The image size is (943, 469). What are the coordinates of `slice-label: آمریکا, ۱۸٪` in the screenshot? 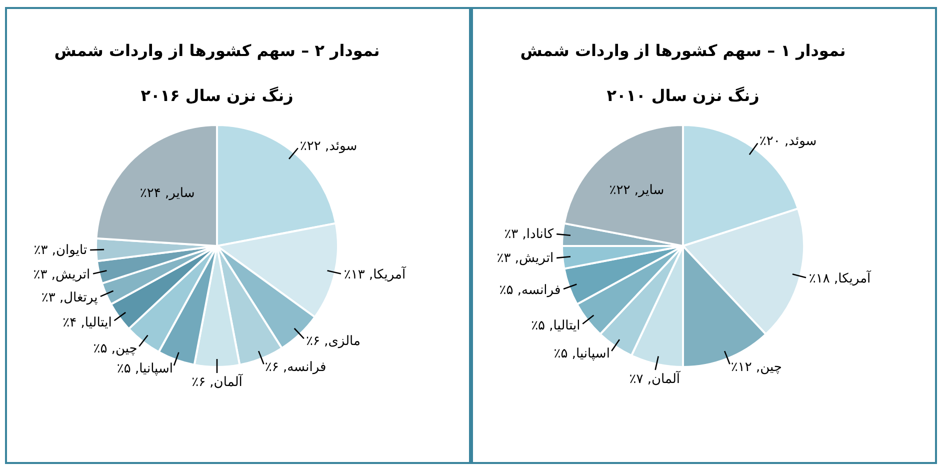 It's located at (840, 277).